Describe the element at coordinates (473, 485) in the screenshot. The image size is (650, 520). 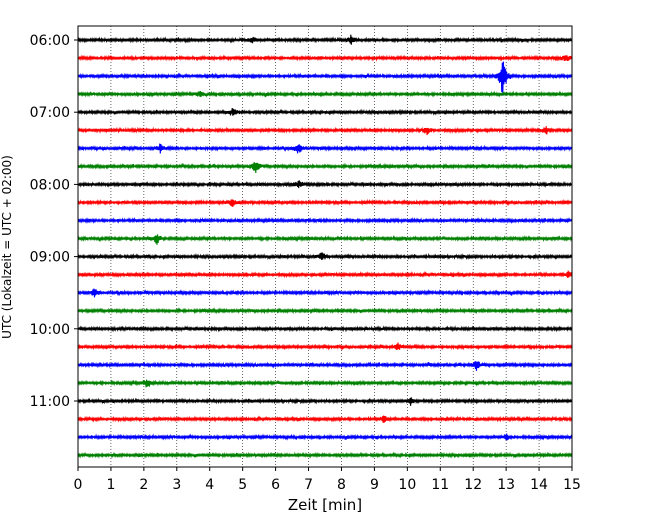
I see `x-tick-label: 12` at that location.